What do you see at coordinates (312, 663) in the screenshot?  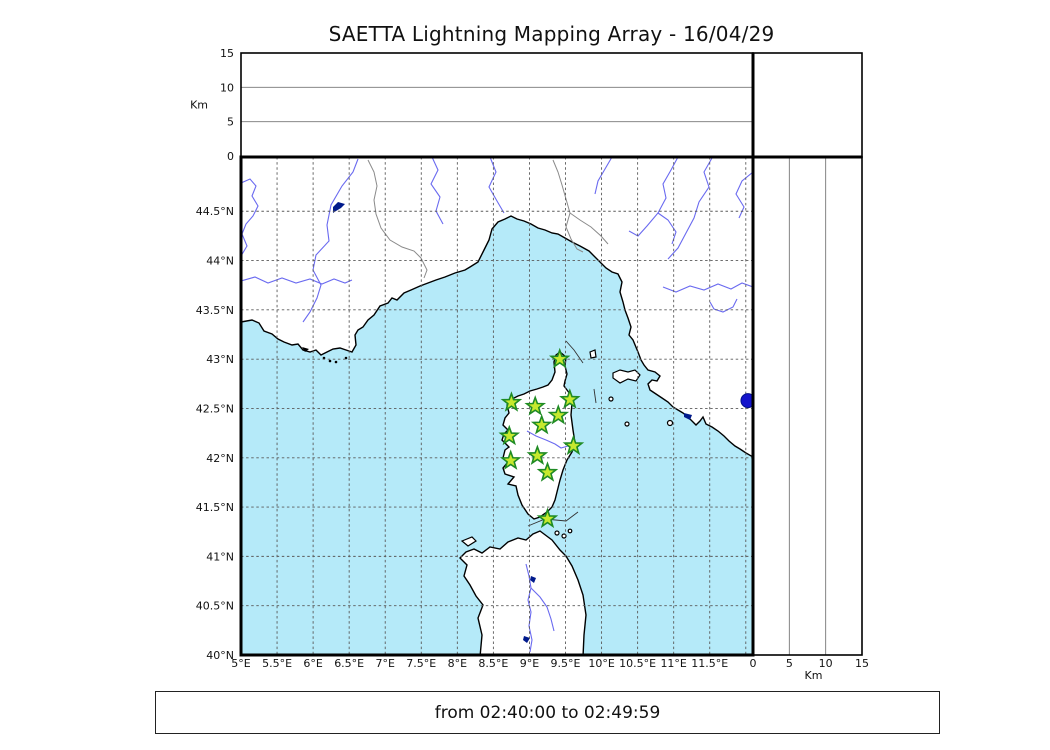 I see `longitude-tick-label: 6°E` at bounding box center [312, 663].